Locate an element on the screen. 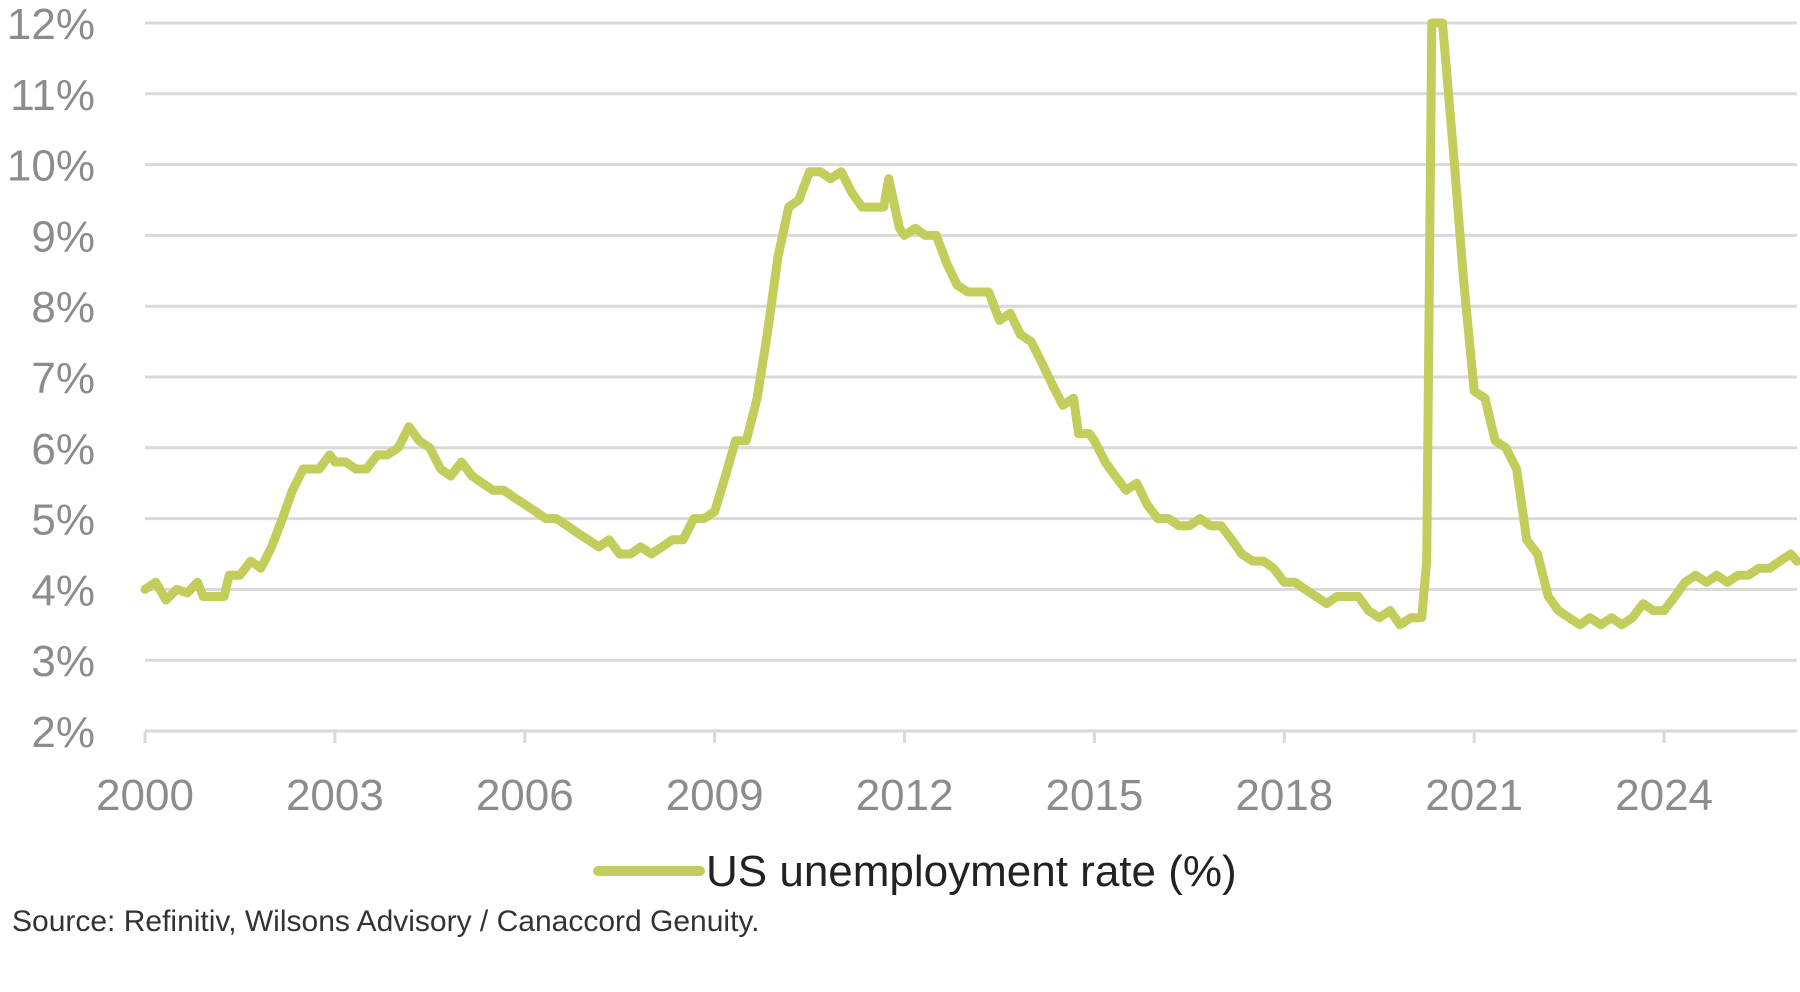 This screenshot has height=992, width=1800. legend: US unemployment rate (%) is located at coordinates (915, 871).